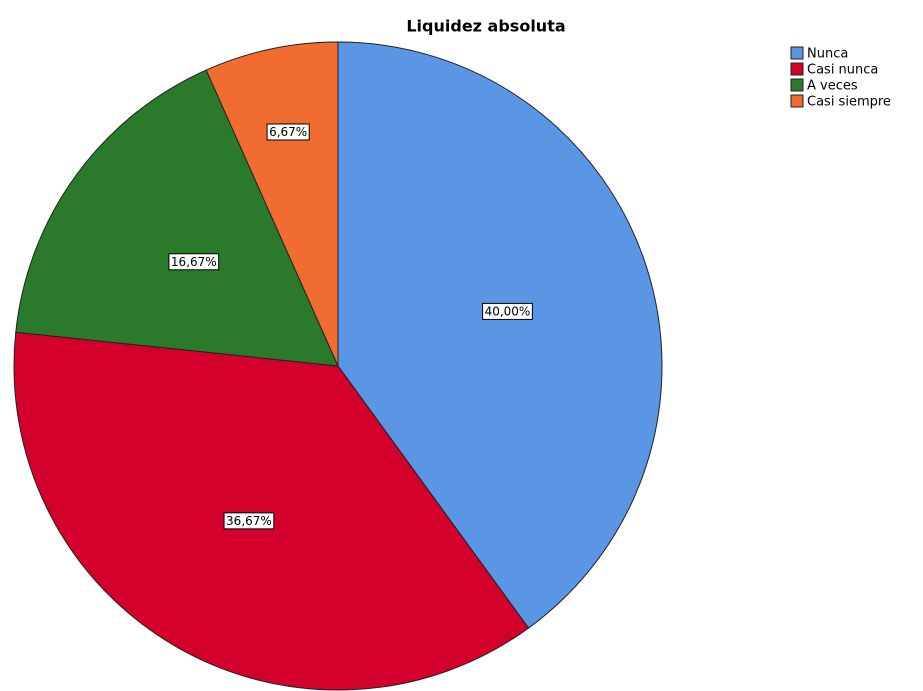 This screenshot has height=691, width=923. I want to click on data-label-text: 6,67%, so click(288, 132).